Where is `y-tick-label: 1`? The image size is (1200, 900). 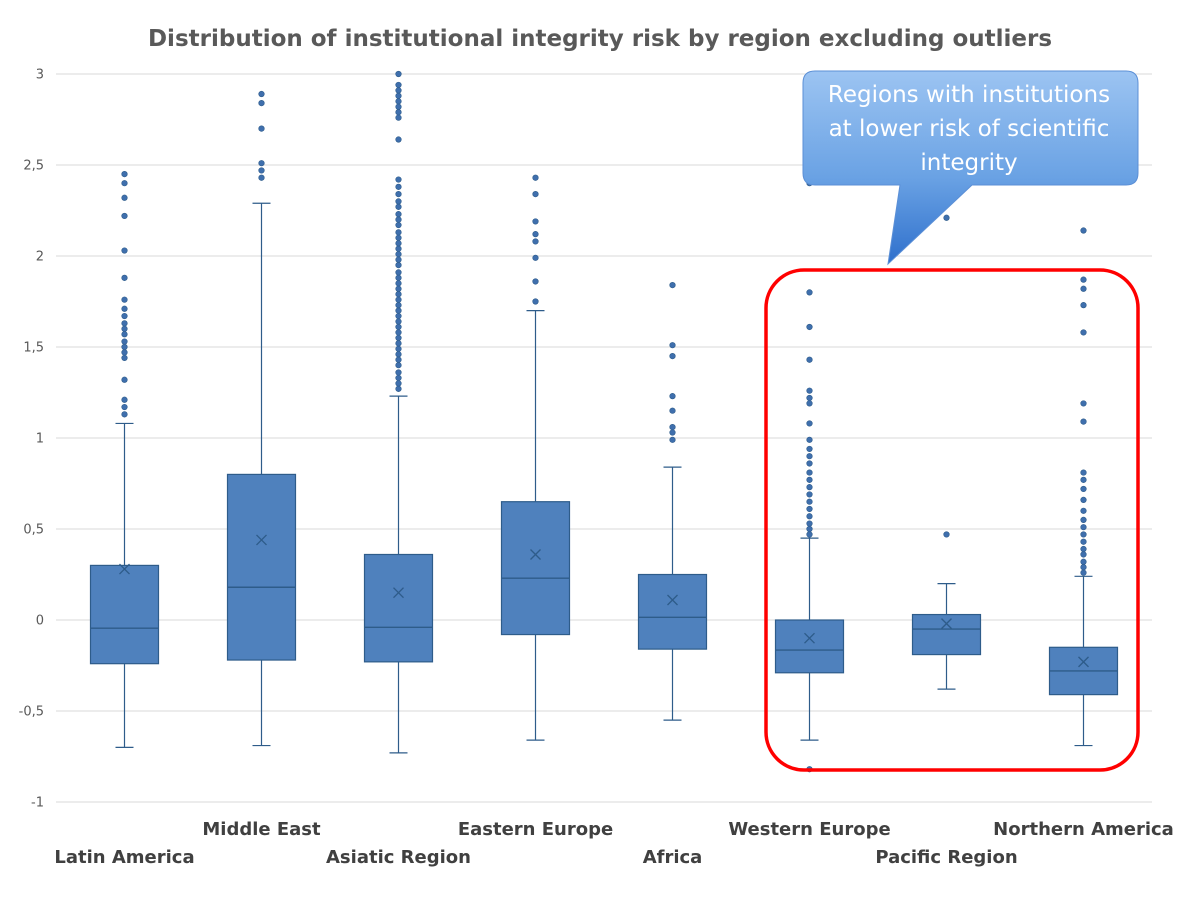 y-tick-label: 1 is located at coordinates (40, 439).